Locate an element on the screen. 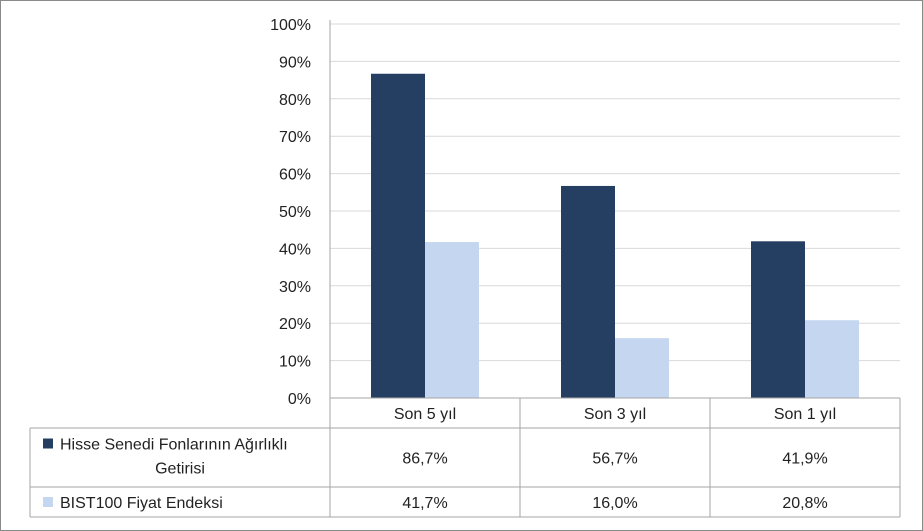 The width and height of the screenshot is (923, 531). y-tick-label: 80% is located at coordinates (295, 100).